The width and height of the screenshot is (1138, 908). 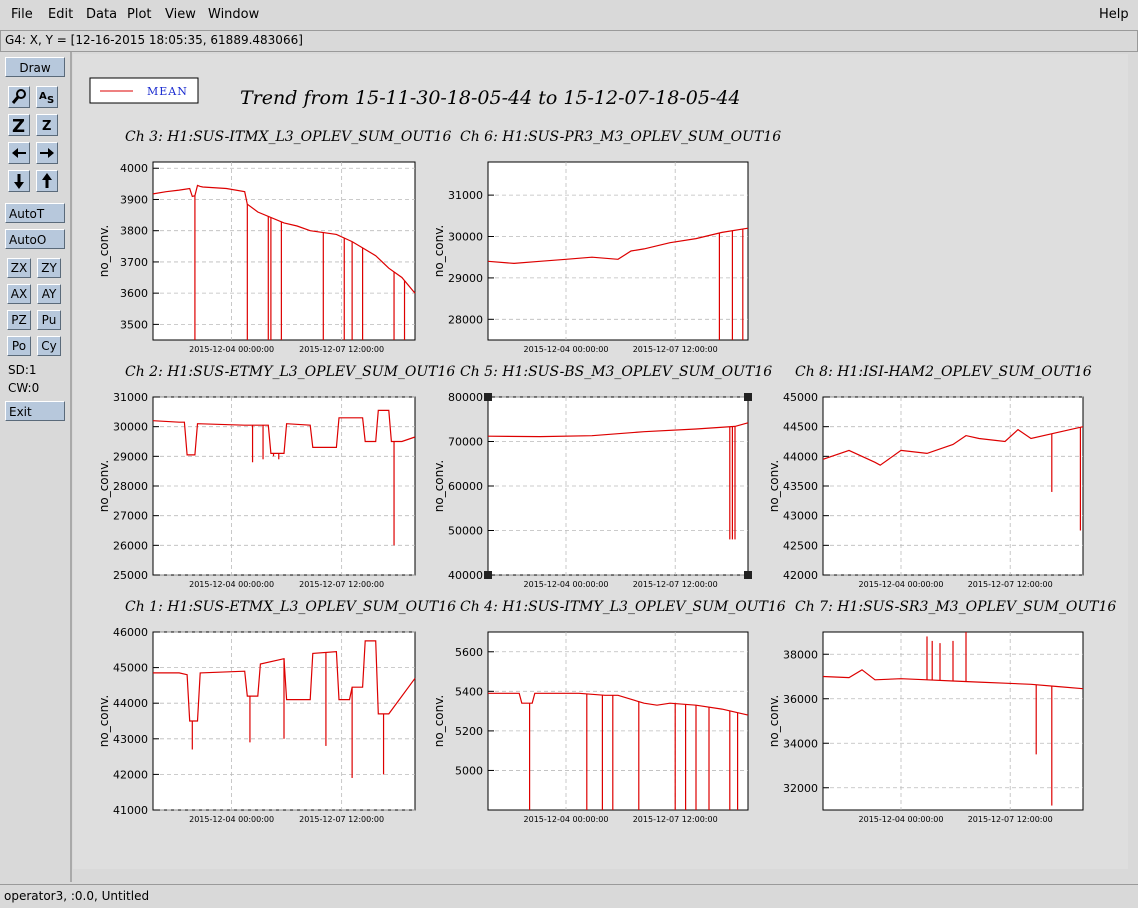 I want to click on y-tick-label: 28000, so click(x=465, y=319).